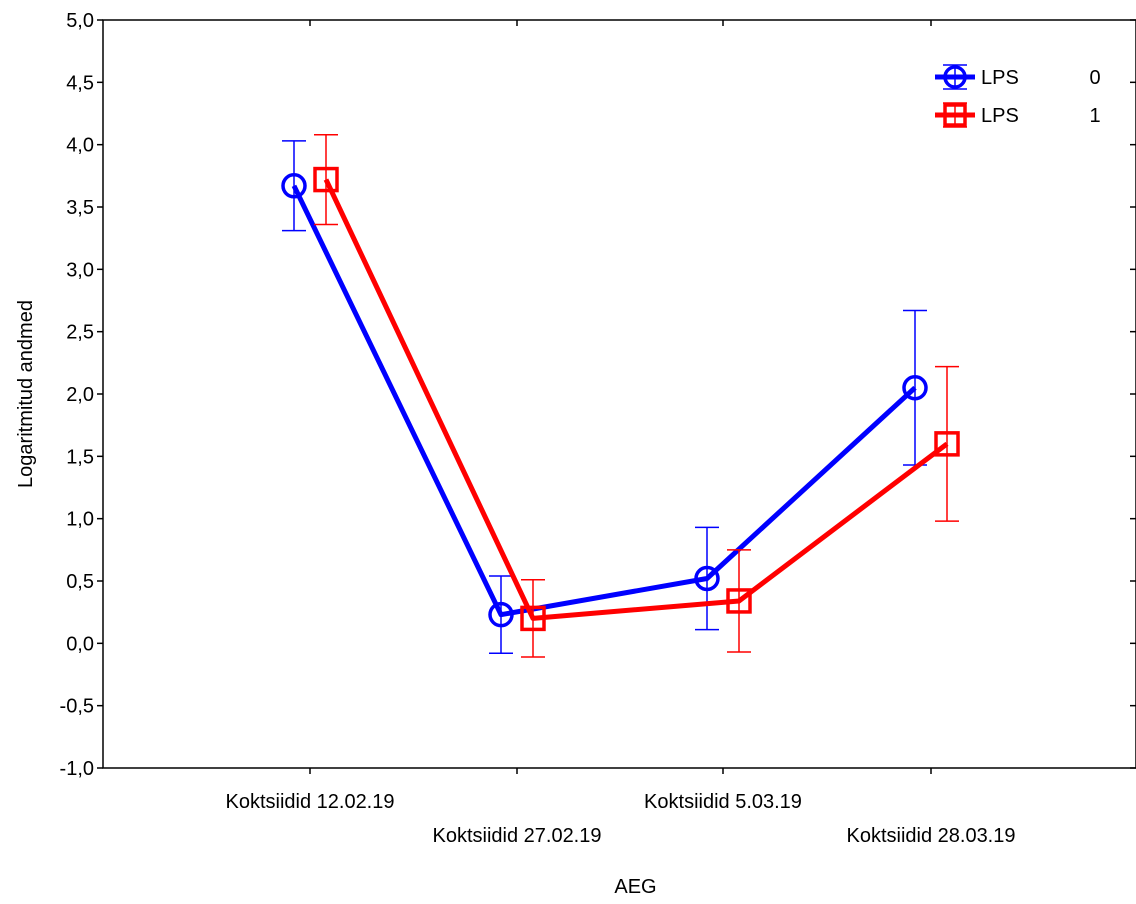  What do you see at coordinates (26, 394) in the screenshot?
I see `y-axis-title: Logaritmitud andmed` at bounding box center [26, 394].